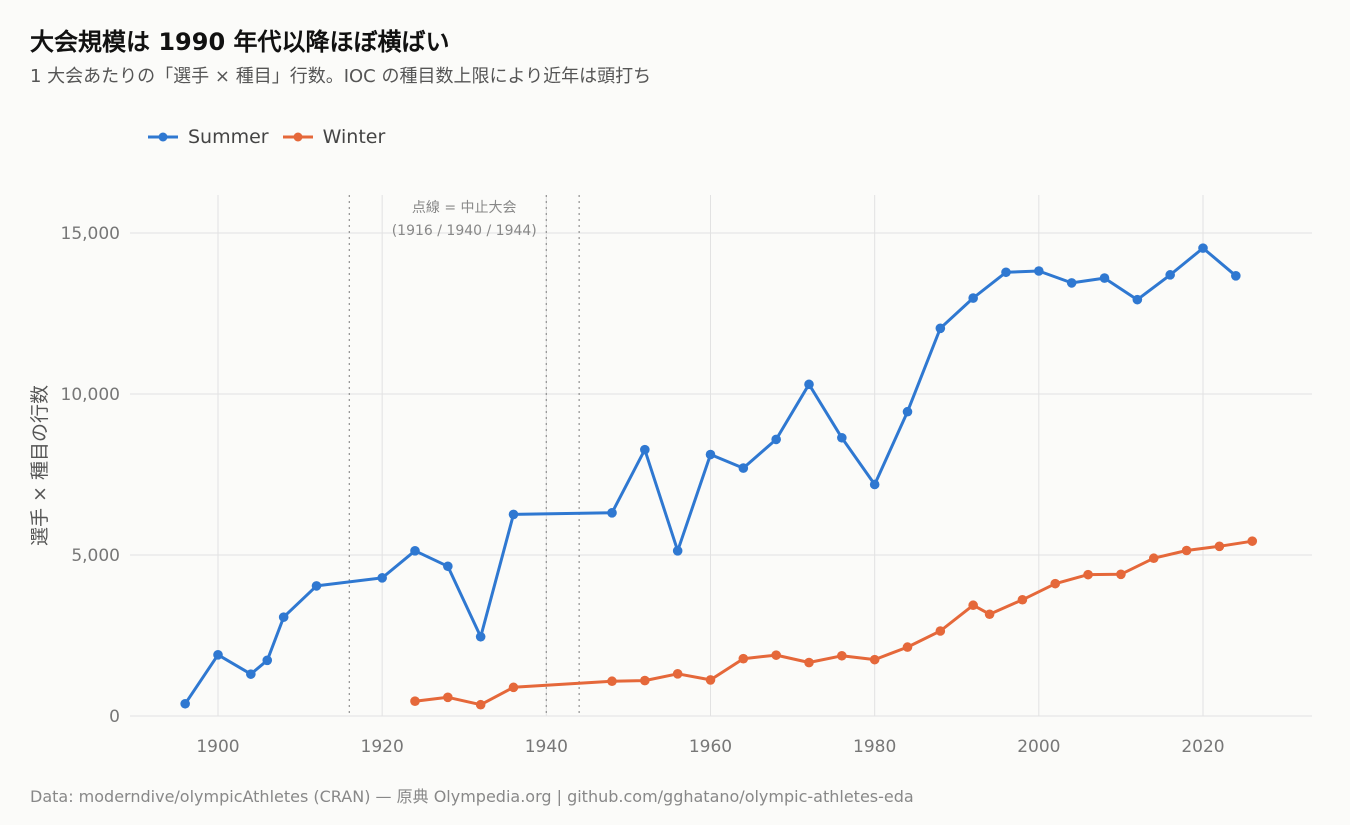  I want to click on x-tick-label: 1960, so click(710, 747).